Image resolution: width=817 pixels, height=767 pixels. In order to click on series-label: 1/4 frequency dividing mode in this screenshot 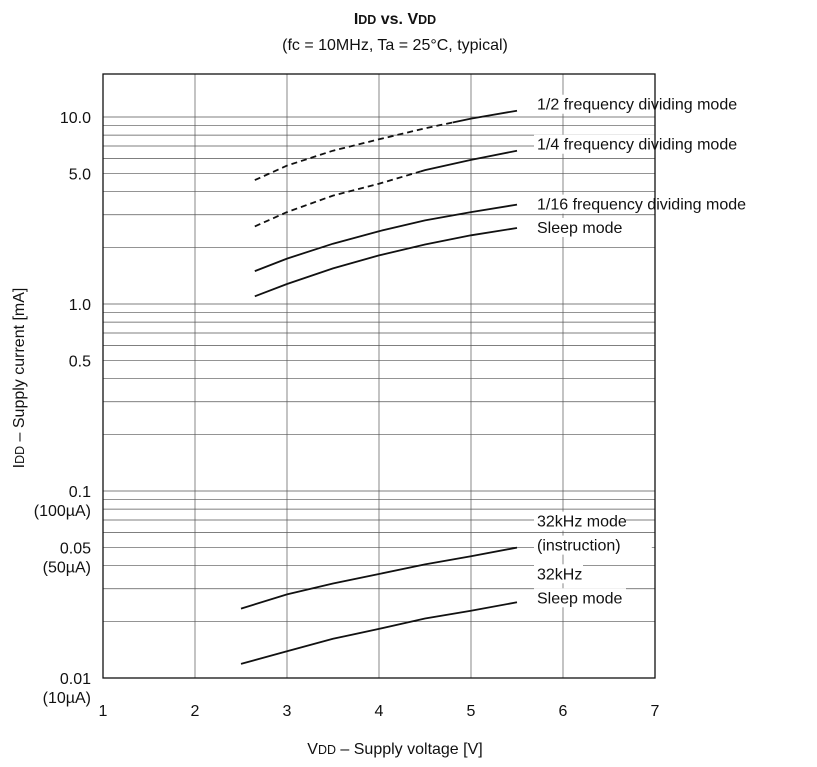, I will do `click(637, 145)`.